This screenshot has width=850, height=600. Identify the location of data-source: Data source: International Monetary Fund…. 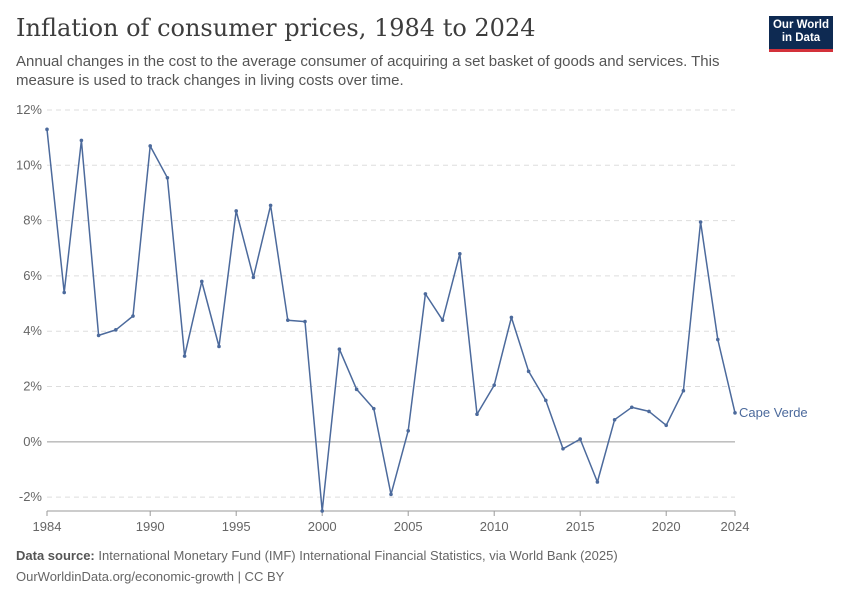
(317, 555).